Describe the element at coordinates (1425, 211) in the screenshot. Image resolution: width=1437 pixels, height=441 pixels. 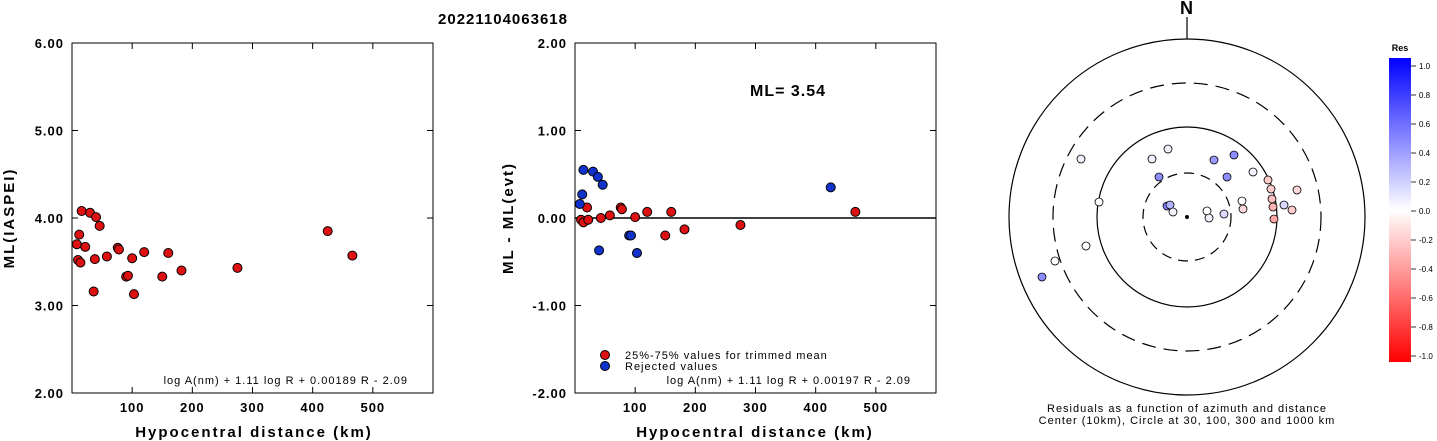
I see `colorbar-tick-label: 0.0` at that location.